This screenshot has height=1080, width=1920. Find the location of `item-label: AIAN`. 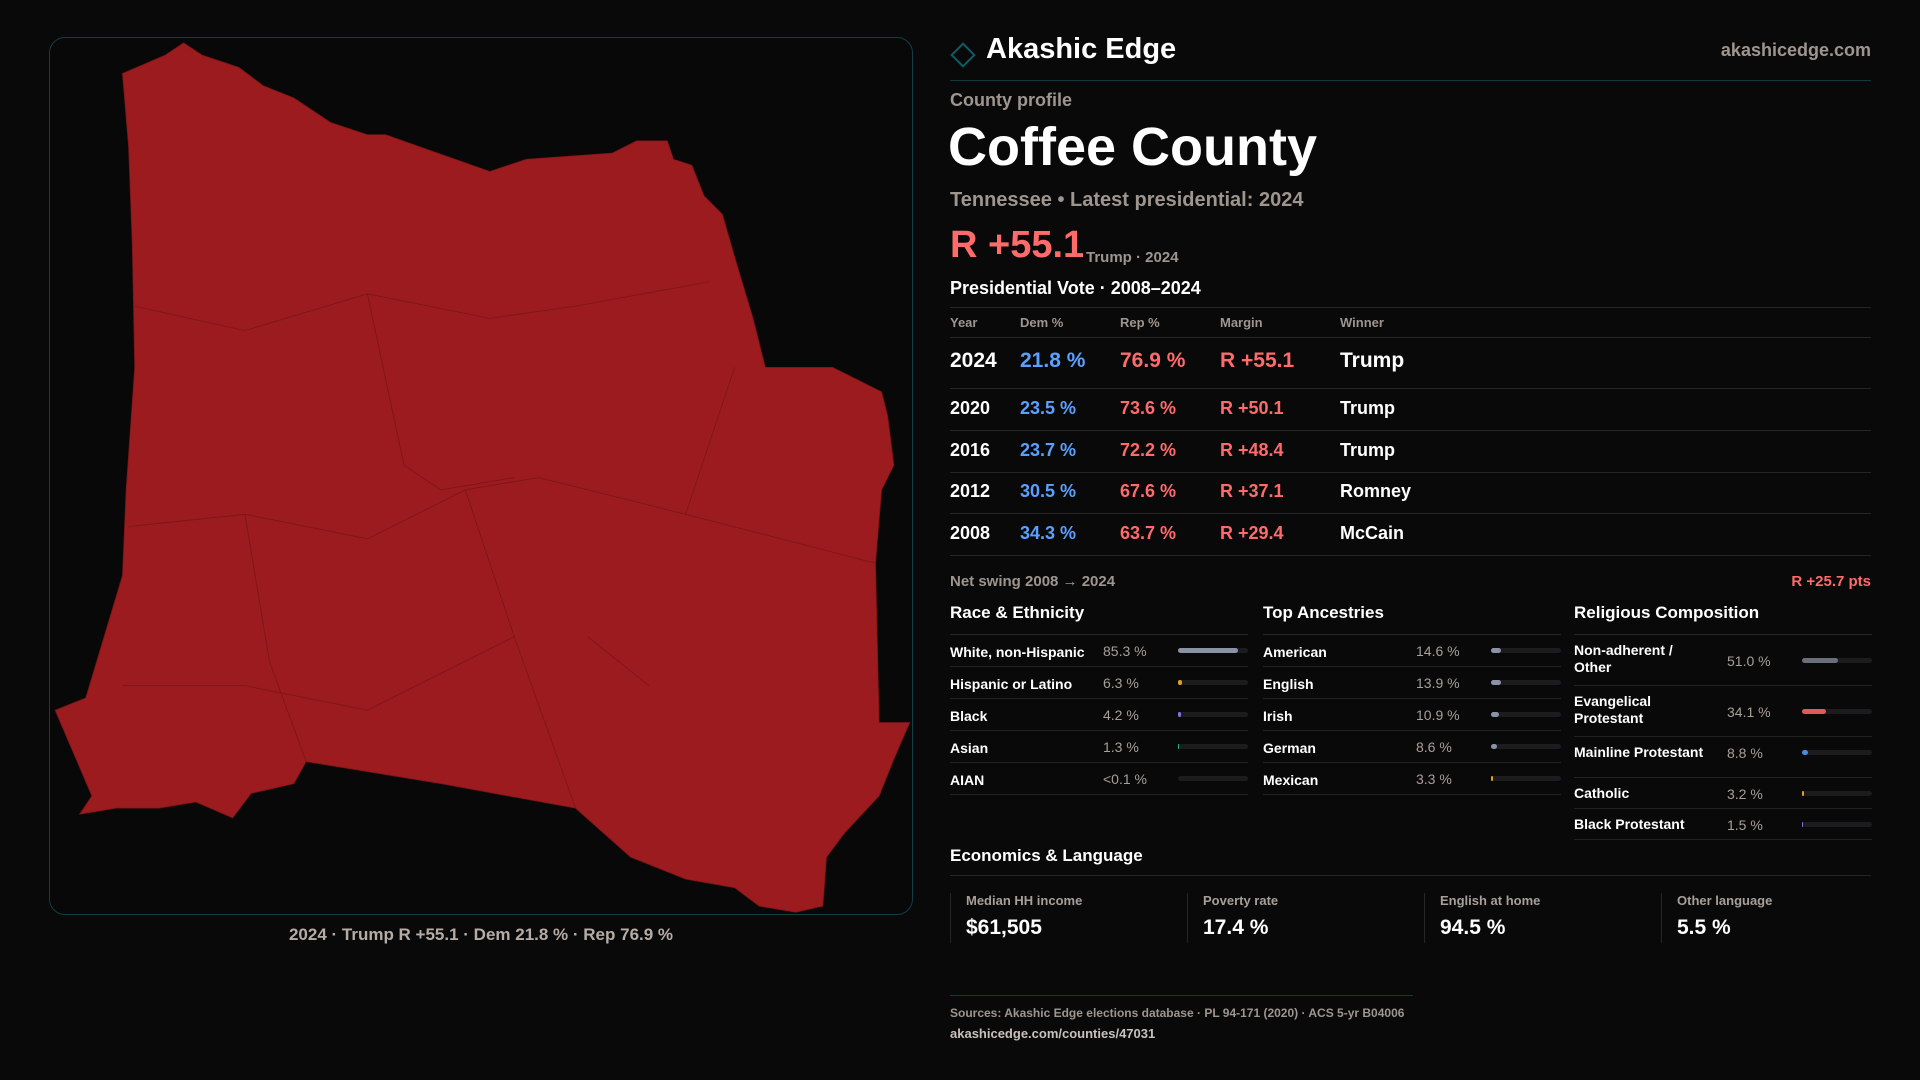

item-label: AIAN is located at coordinates (967, 780).